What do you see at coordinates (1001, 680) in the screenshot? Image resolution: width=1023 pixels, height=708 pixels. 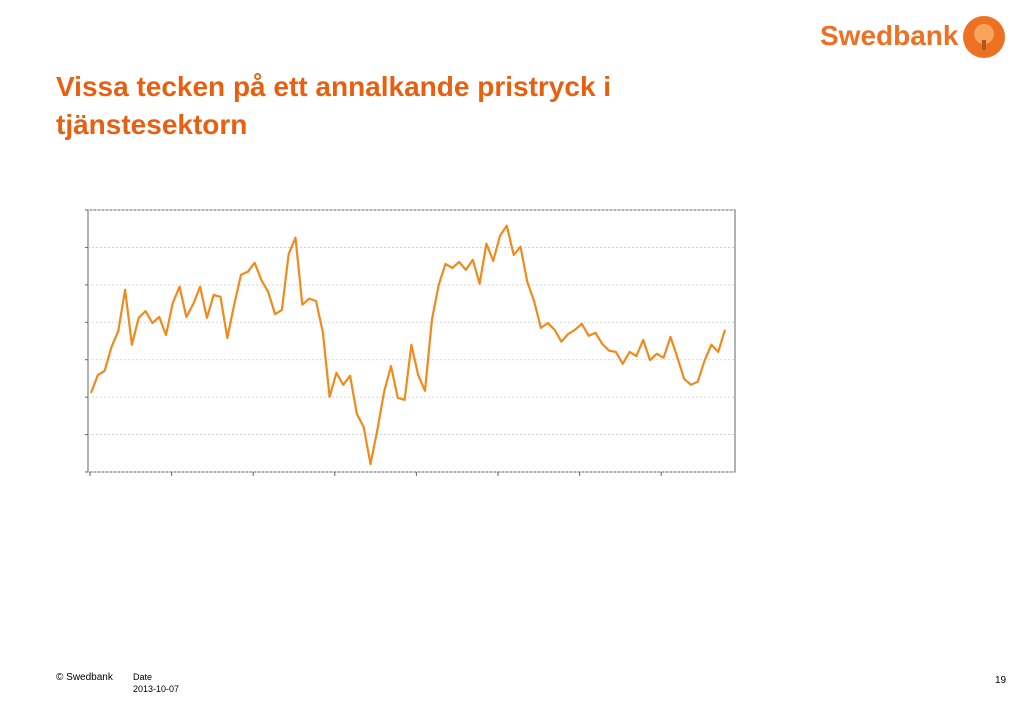 I see `page-number: 19` at bounding box center [1001, 680].